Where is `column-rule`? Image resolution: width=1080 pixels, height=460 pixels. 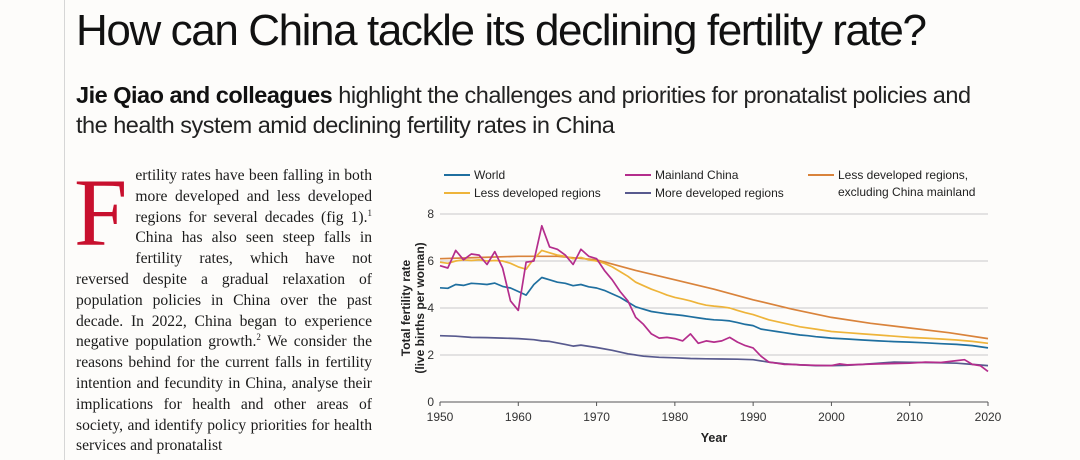 column-rule is located at coordinates (64, 230).